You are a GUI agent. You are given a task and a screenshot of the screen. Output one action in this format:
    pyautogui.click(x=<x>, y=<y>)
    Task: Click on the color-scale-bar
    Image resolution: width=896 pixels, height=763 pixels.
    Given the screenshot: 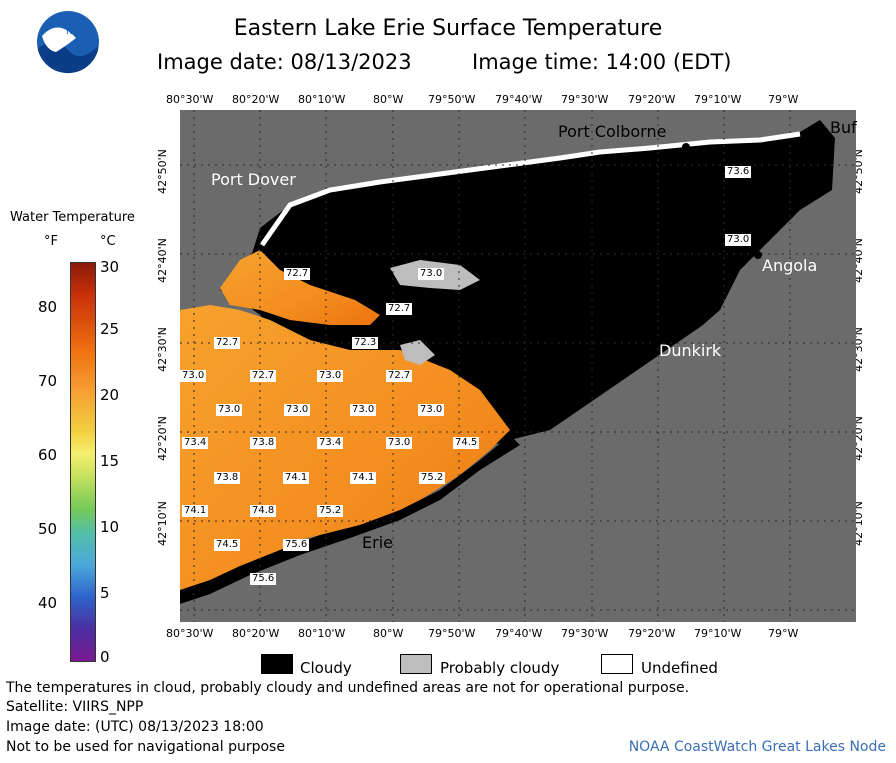 What is the action you would take?
    pyautogui.click(x=83, y=462)
    